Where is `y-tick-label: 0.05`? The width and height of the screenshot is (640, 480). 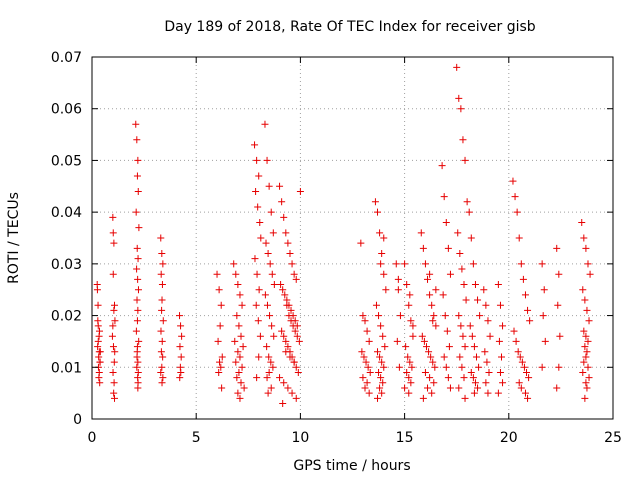
y-tick-label: 0.05 is located at coordinates (66, 161).